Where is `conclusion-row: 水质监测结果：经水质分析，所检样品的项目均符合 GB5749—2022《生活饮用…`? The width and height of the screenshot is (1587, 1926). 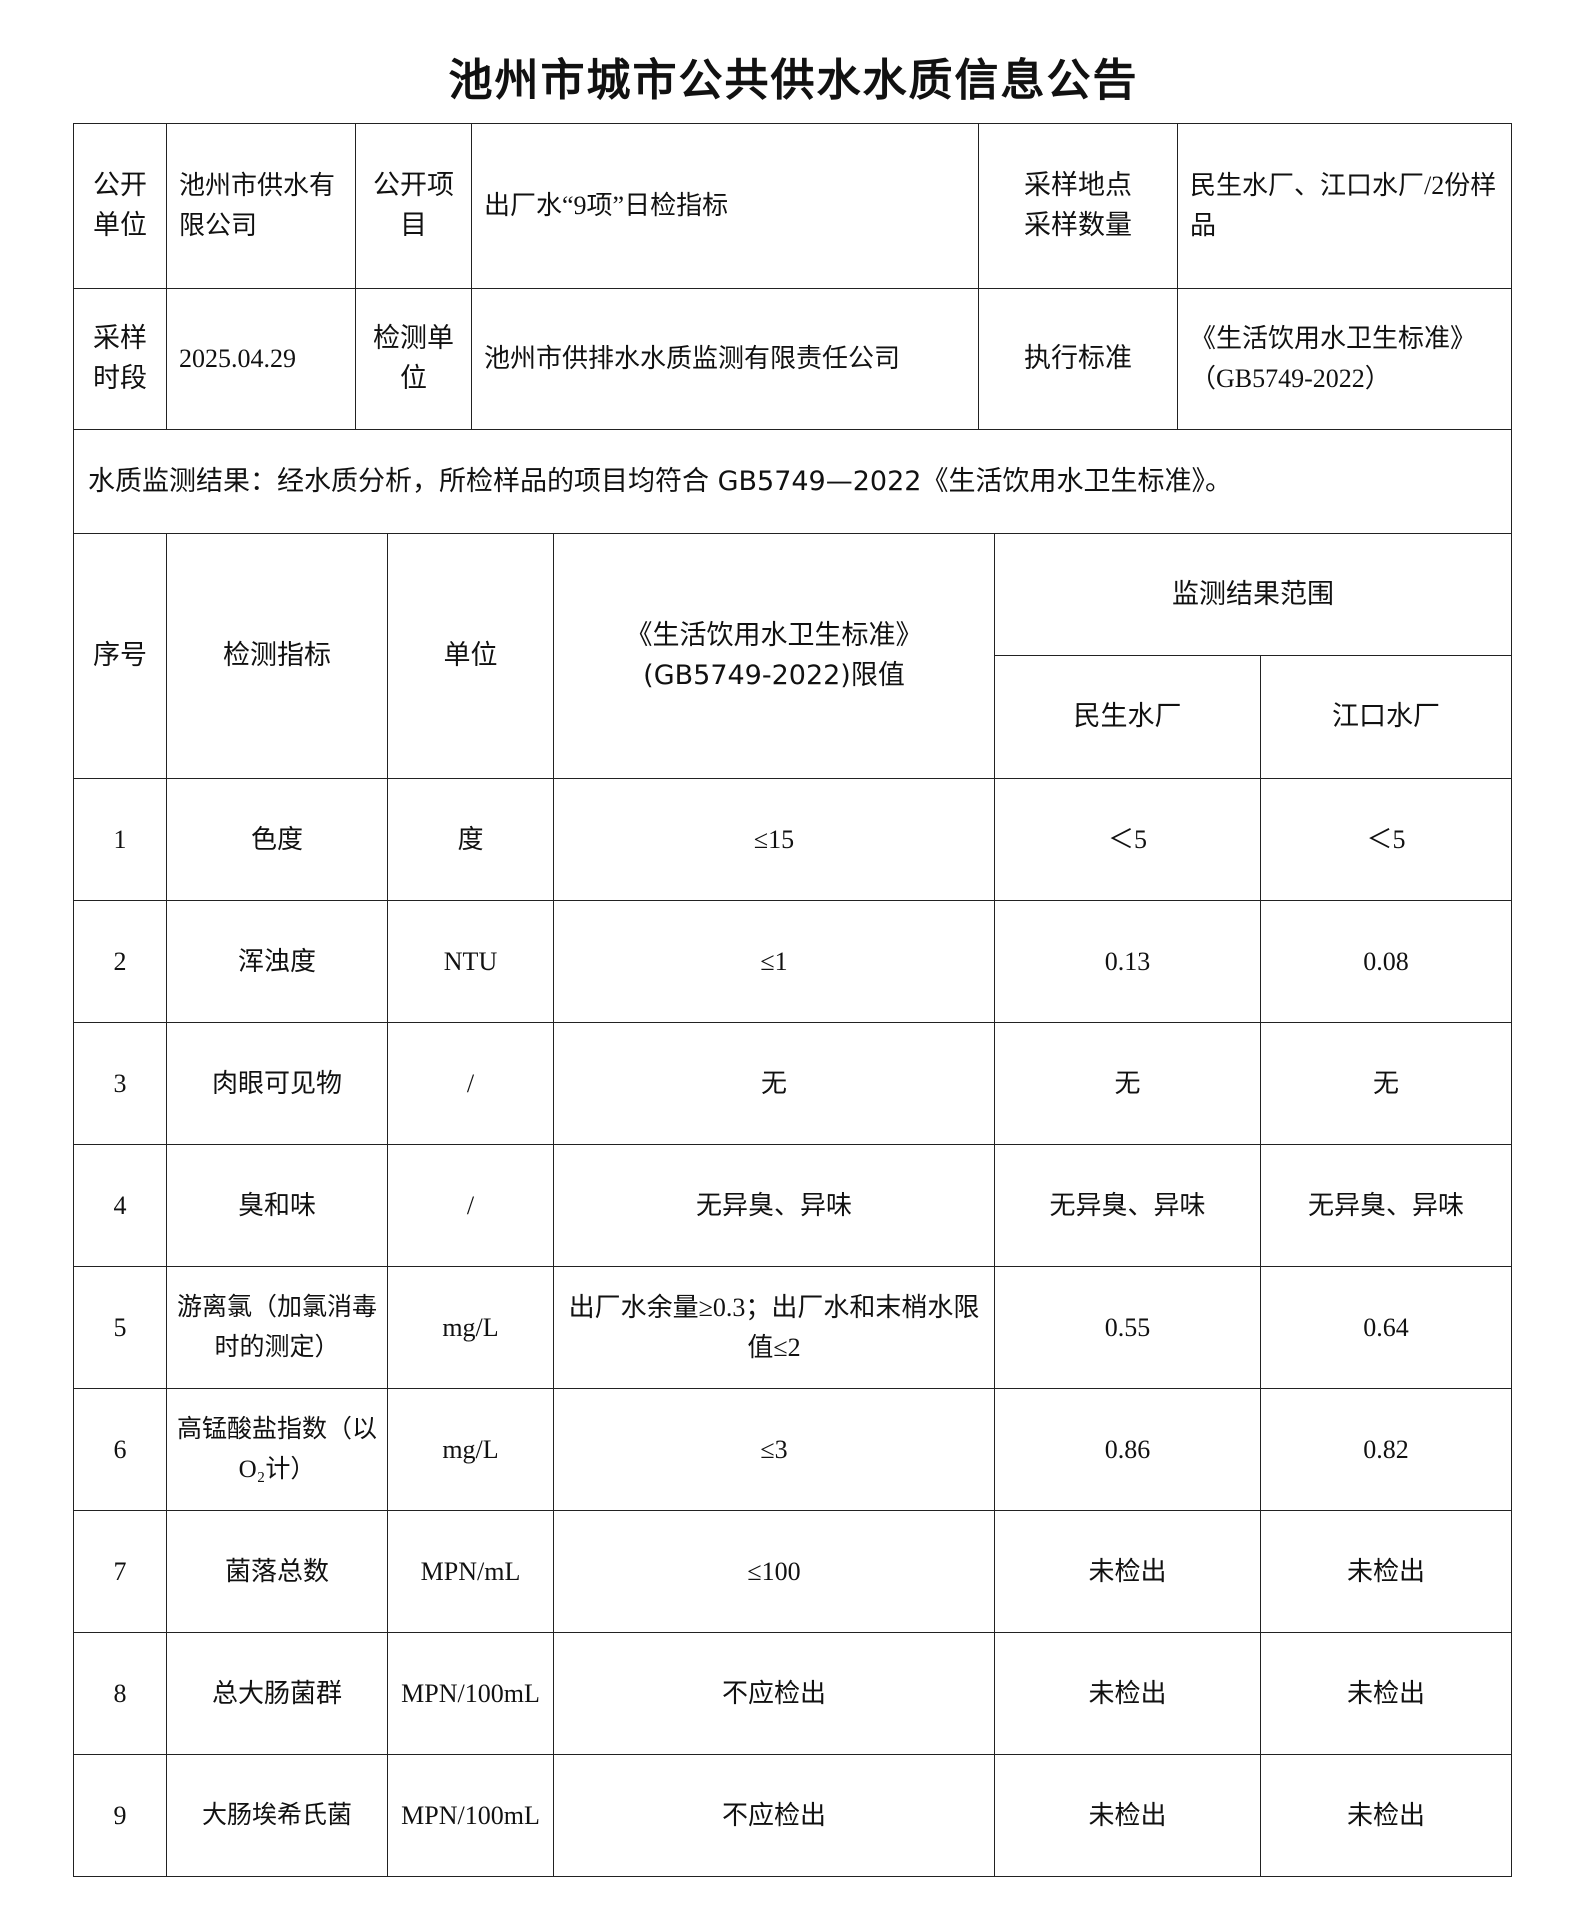
conclusion-row: 水质监测结果：经水质分析，所检样品的项目均符合 GB5749—2022《生活饮用… is located at coordinates (792, 481).